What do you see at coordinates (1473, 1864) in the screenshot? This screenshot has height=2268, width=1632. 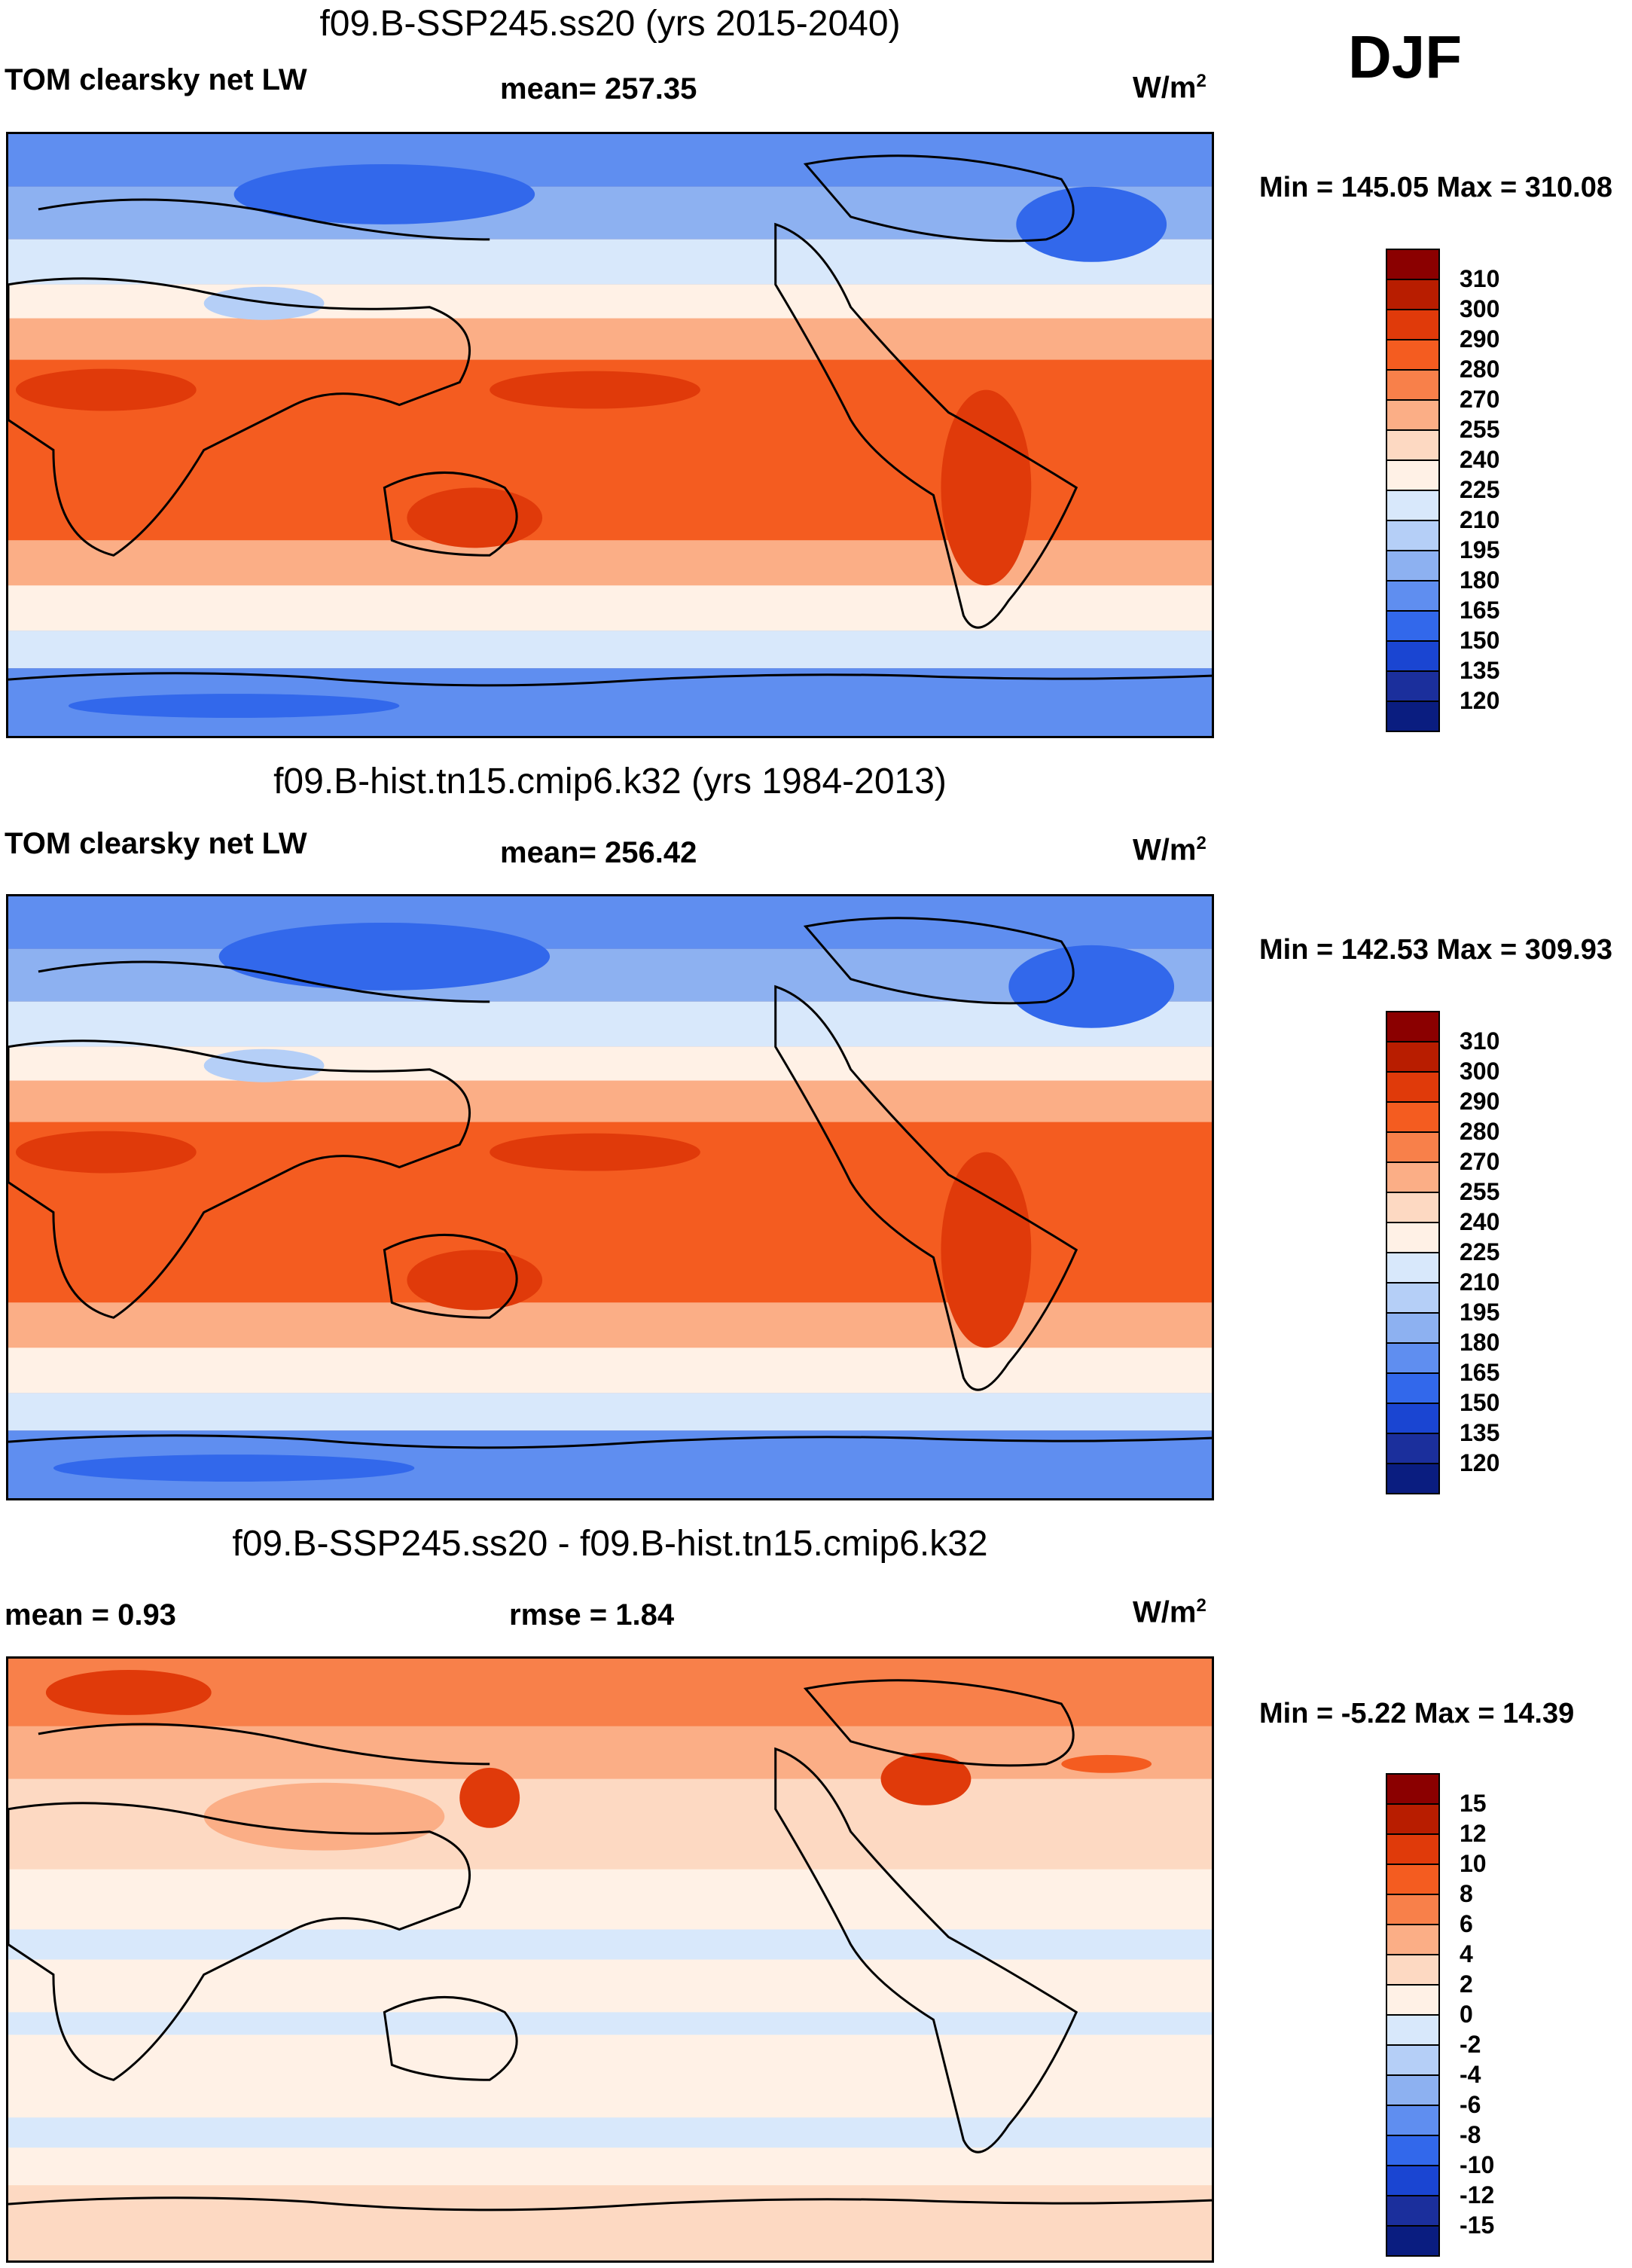 I see `colorbar-tick-label: 10` at bounding box center [1473, 1864].